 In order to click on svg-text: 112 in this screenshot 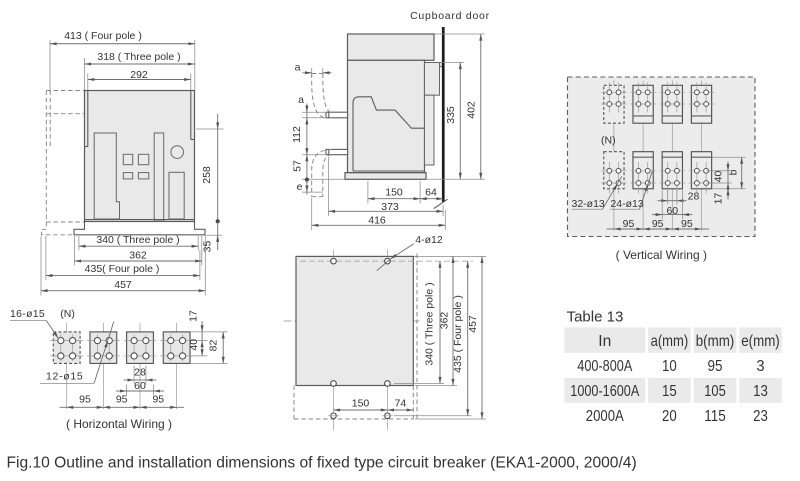, I will do `click(297, 134)`.